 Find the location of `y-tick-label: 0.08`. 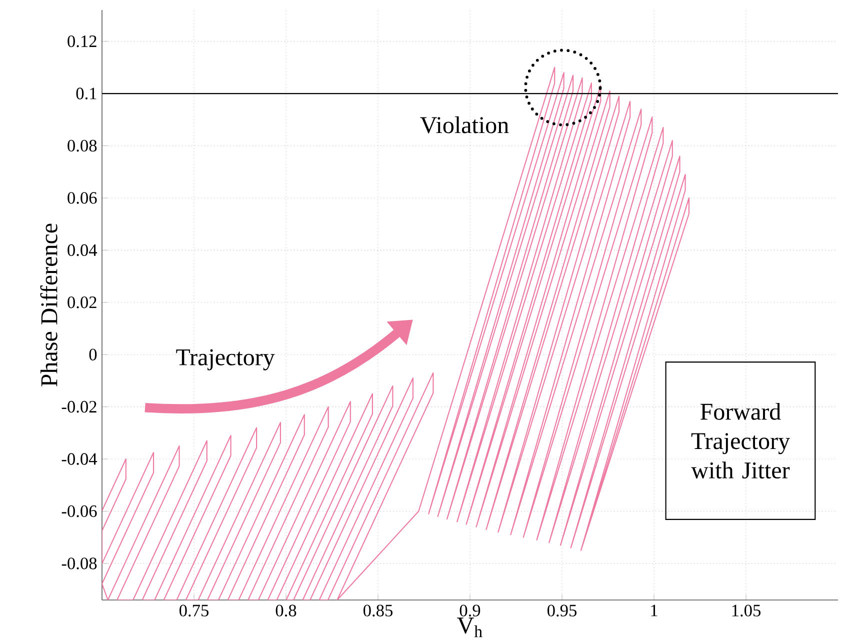

y-tick-label: 0.08 is located at coordinates (82, 146).